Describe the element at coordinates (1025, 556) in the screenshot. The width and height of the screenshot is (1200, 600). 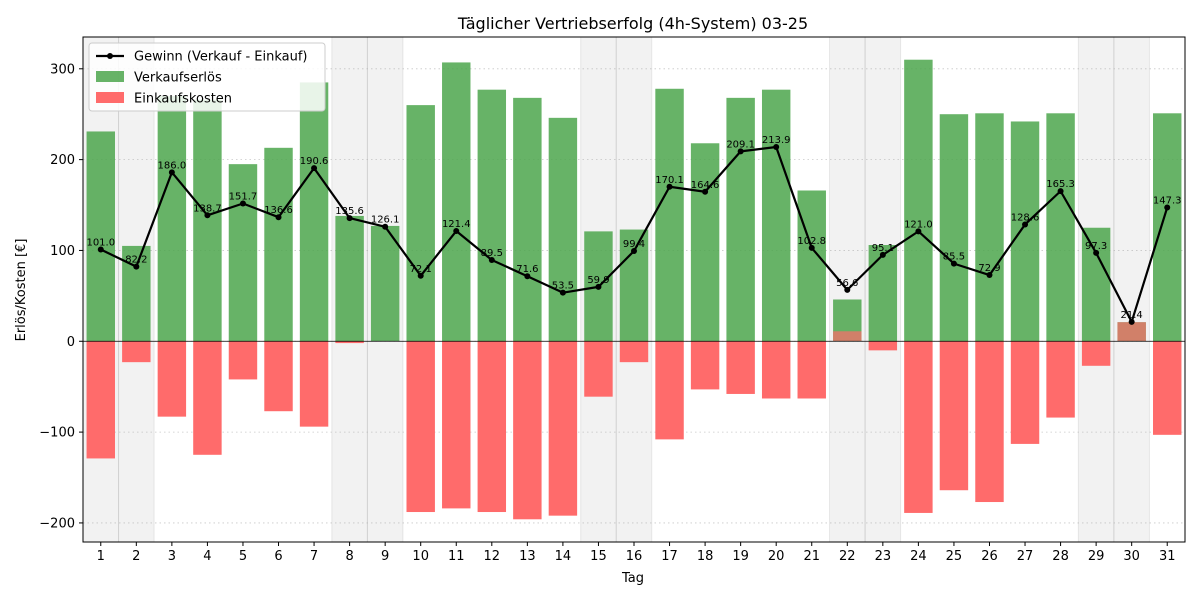
I see `x-tick-label: 27` at that location.